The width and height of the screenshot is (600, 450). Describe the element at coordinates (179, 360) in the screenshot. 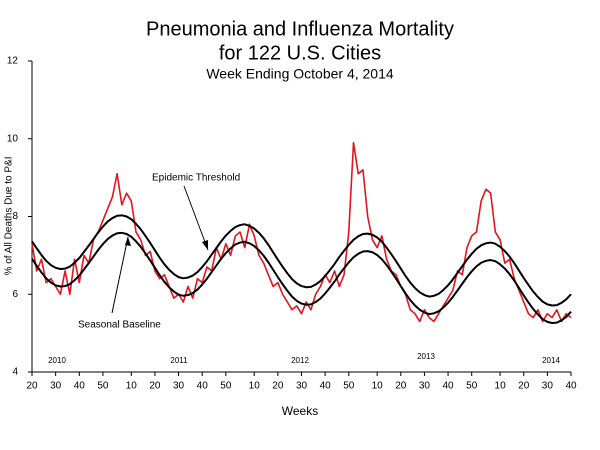

I see `year-label: 2011` at that location.